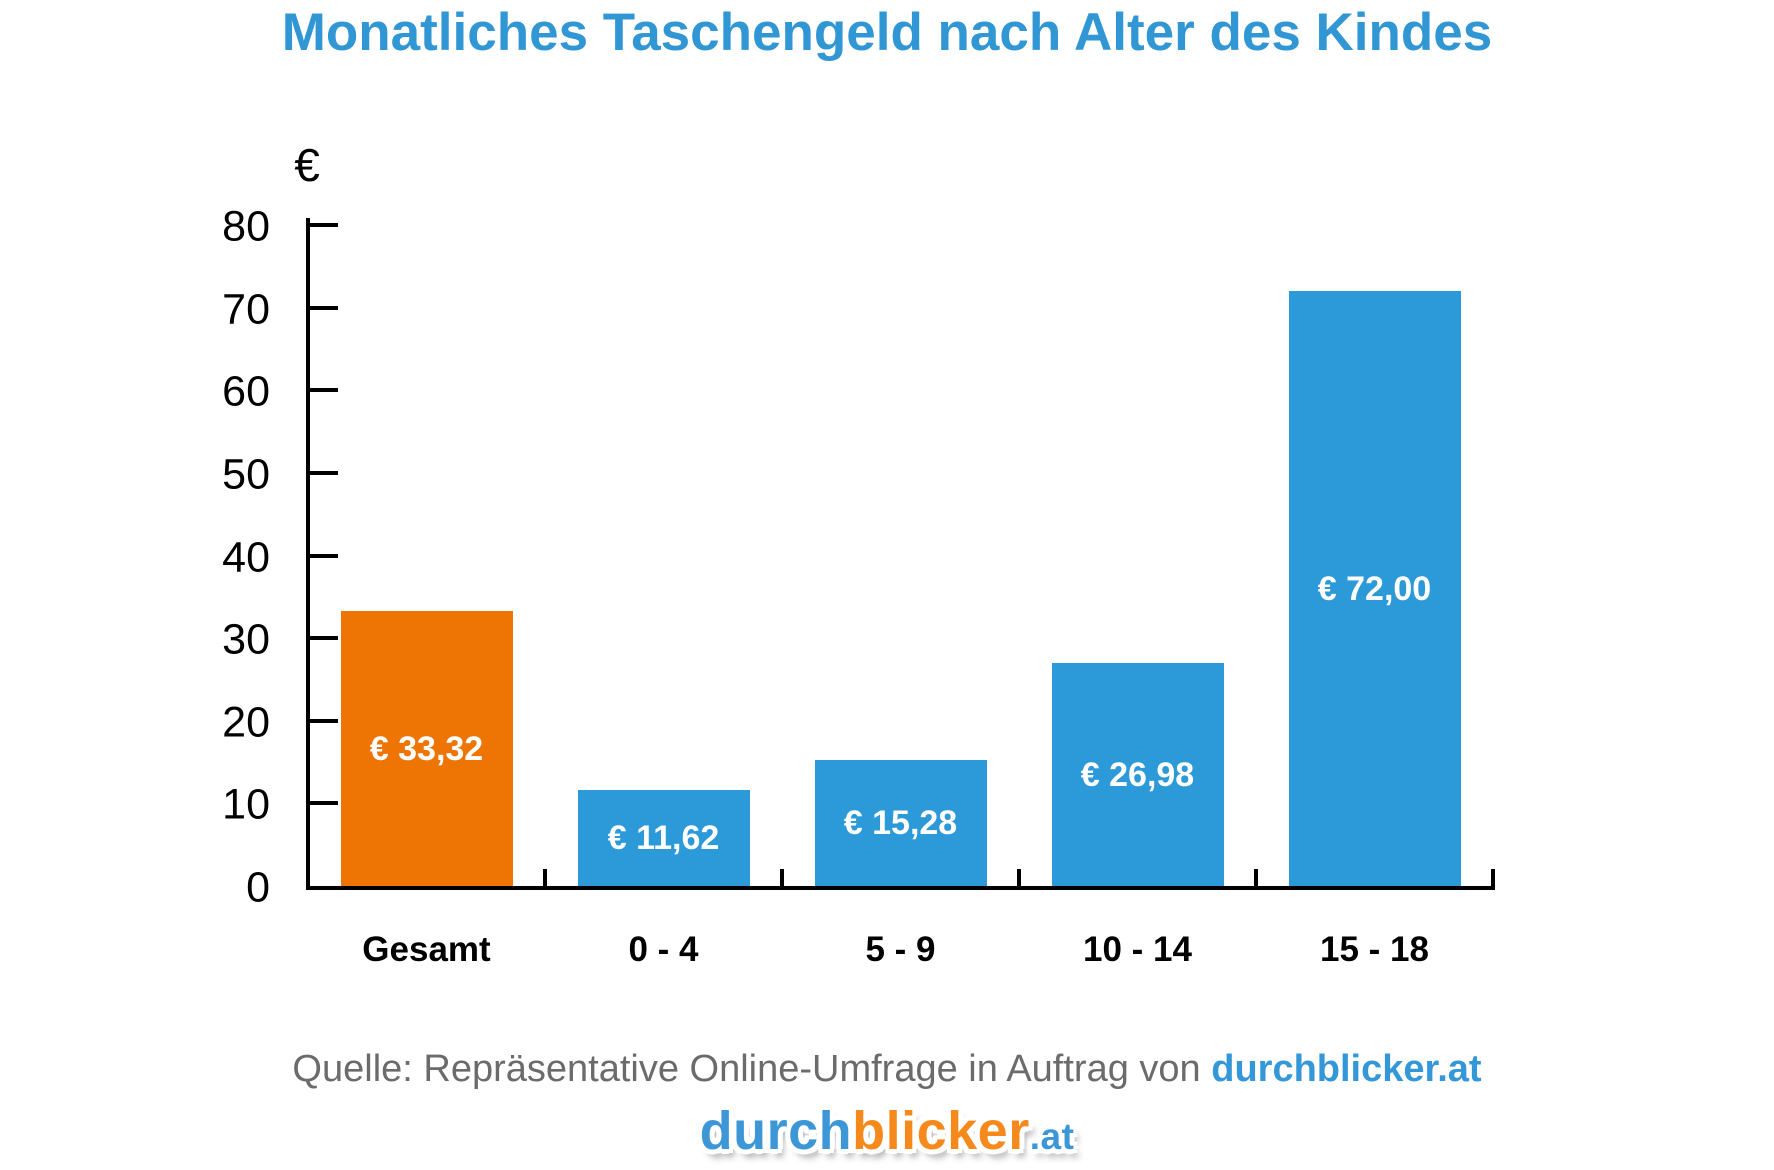 The width and height of the screenshot is (1774, 1170). Describe the element at coordinates (246, 722) in the screenshot. I see `y-tick-label: 20` at that location.